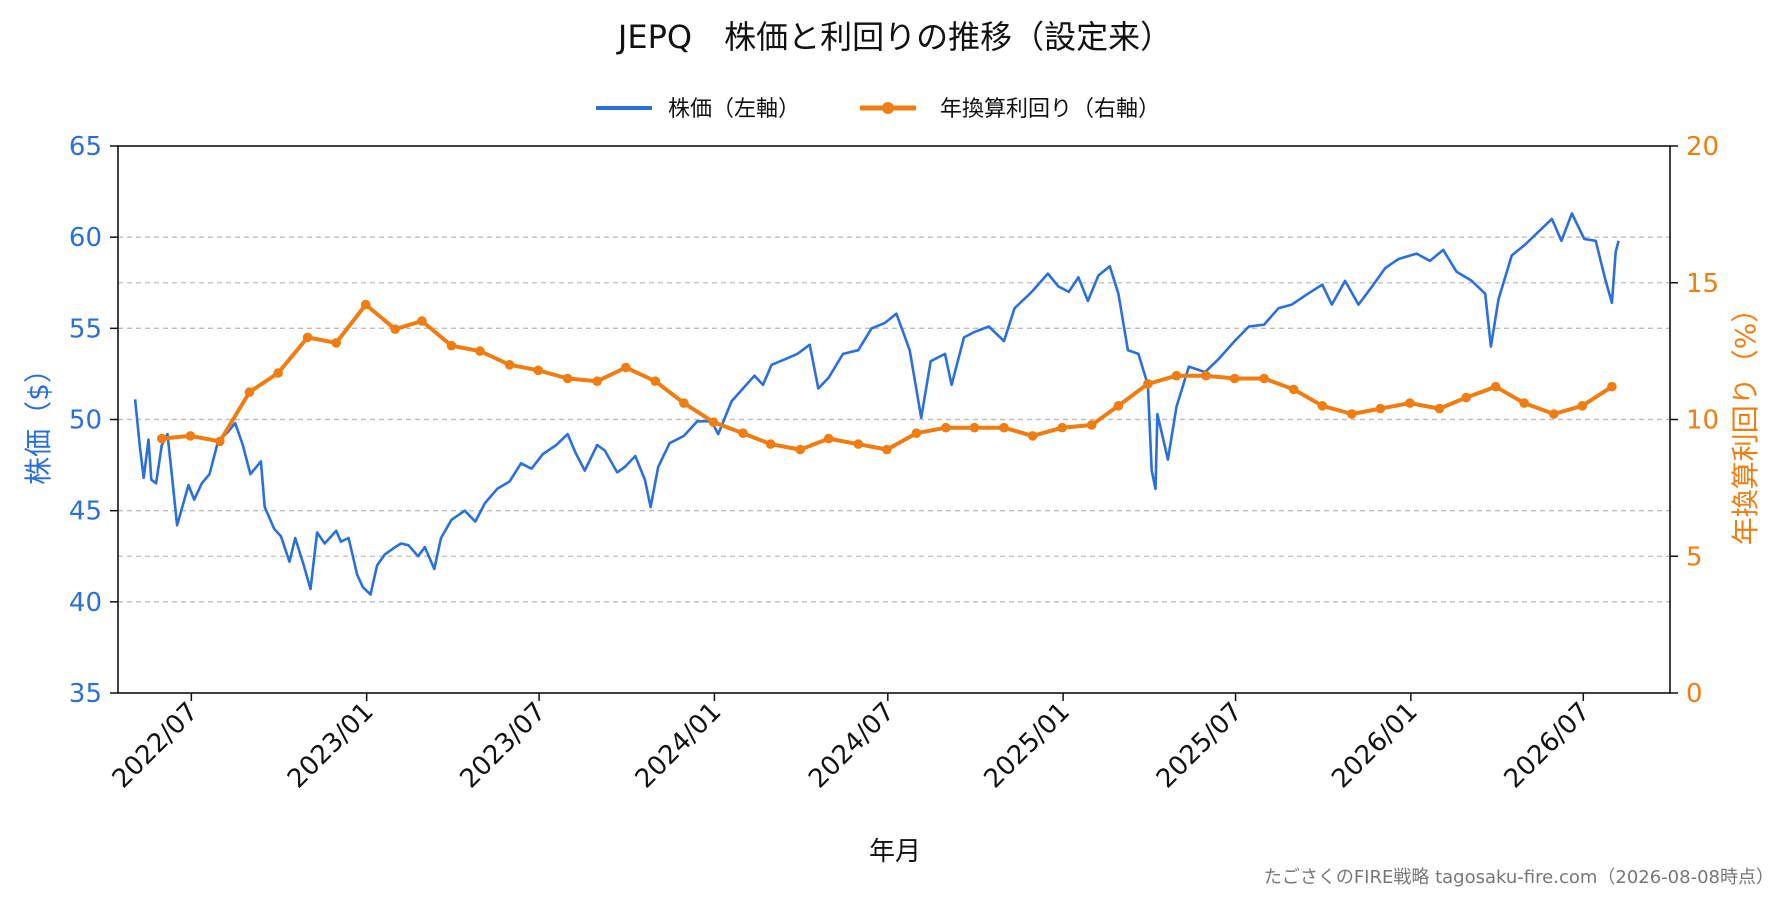  I want to click on chart-title: JEPQ 株価と利回りの推移（設定来）, so click(894, 37).